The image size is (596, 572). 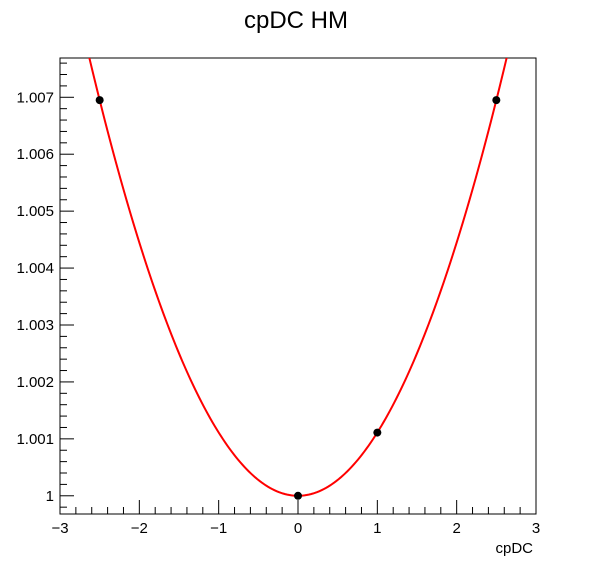 I want to click on x-tick-label: −1, so click(x=218, y=528).